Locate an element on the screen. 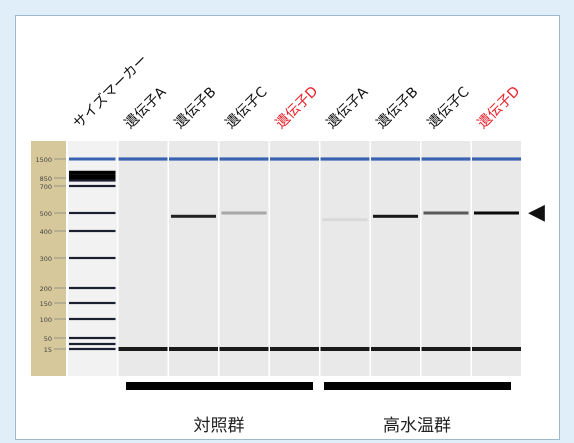 The width and height of the screenshot is (574, 443). ladder-tick-label: 50 is located at coordinates (48, 339).